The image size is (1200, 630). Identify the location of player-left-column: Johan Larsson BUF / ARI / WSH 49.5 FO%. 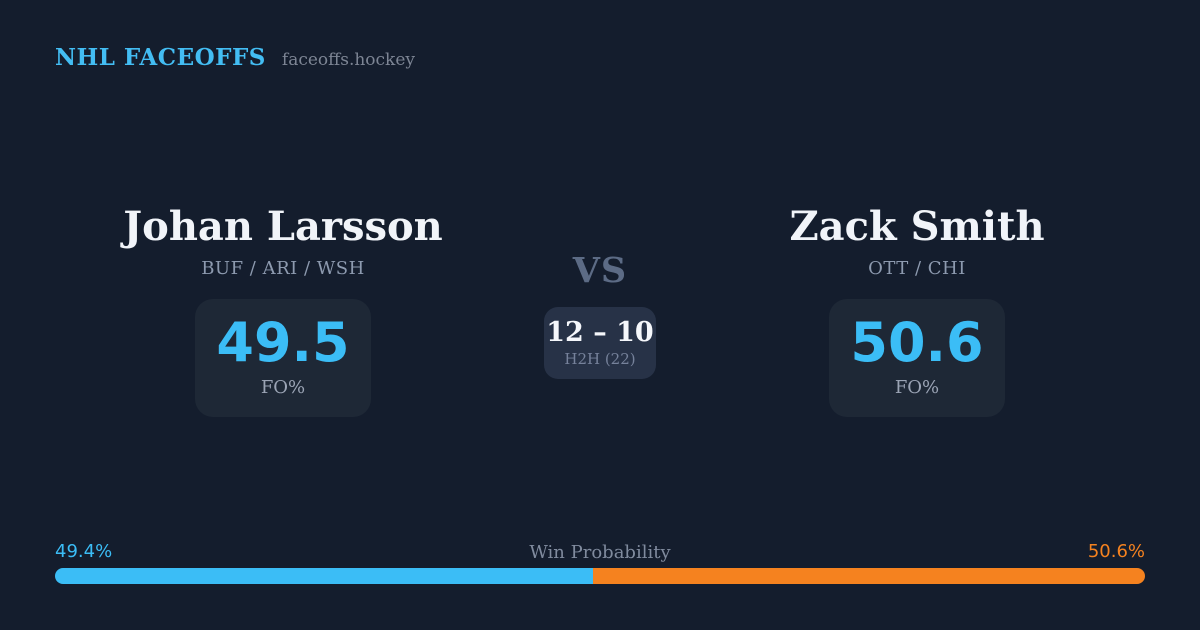
(283, 311).